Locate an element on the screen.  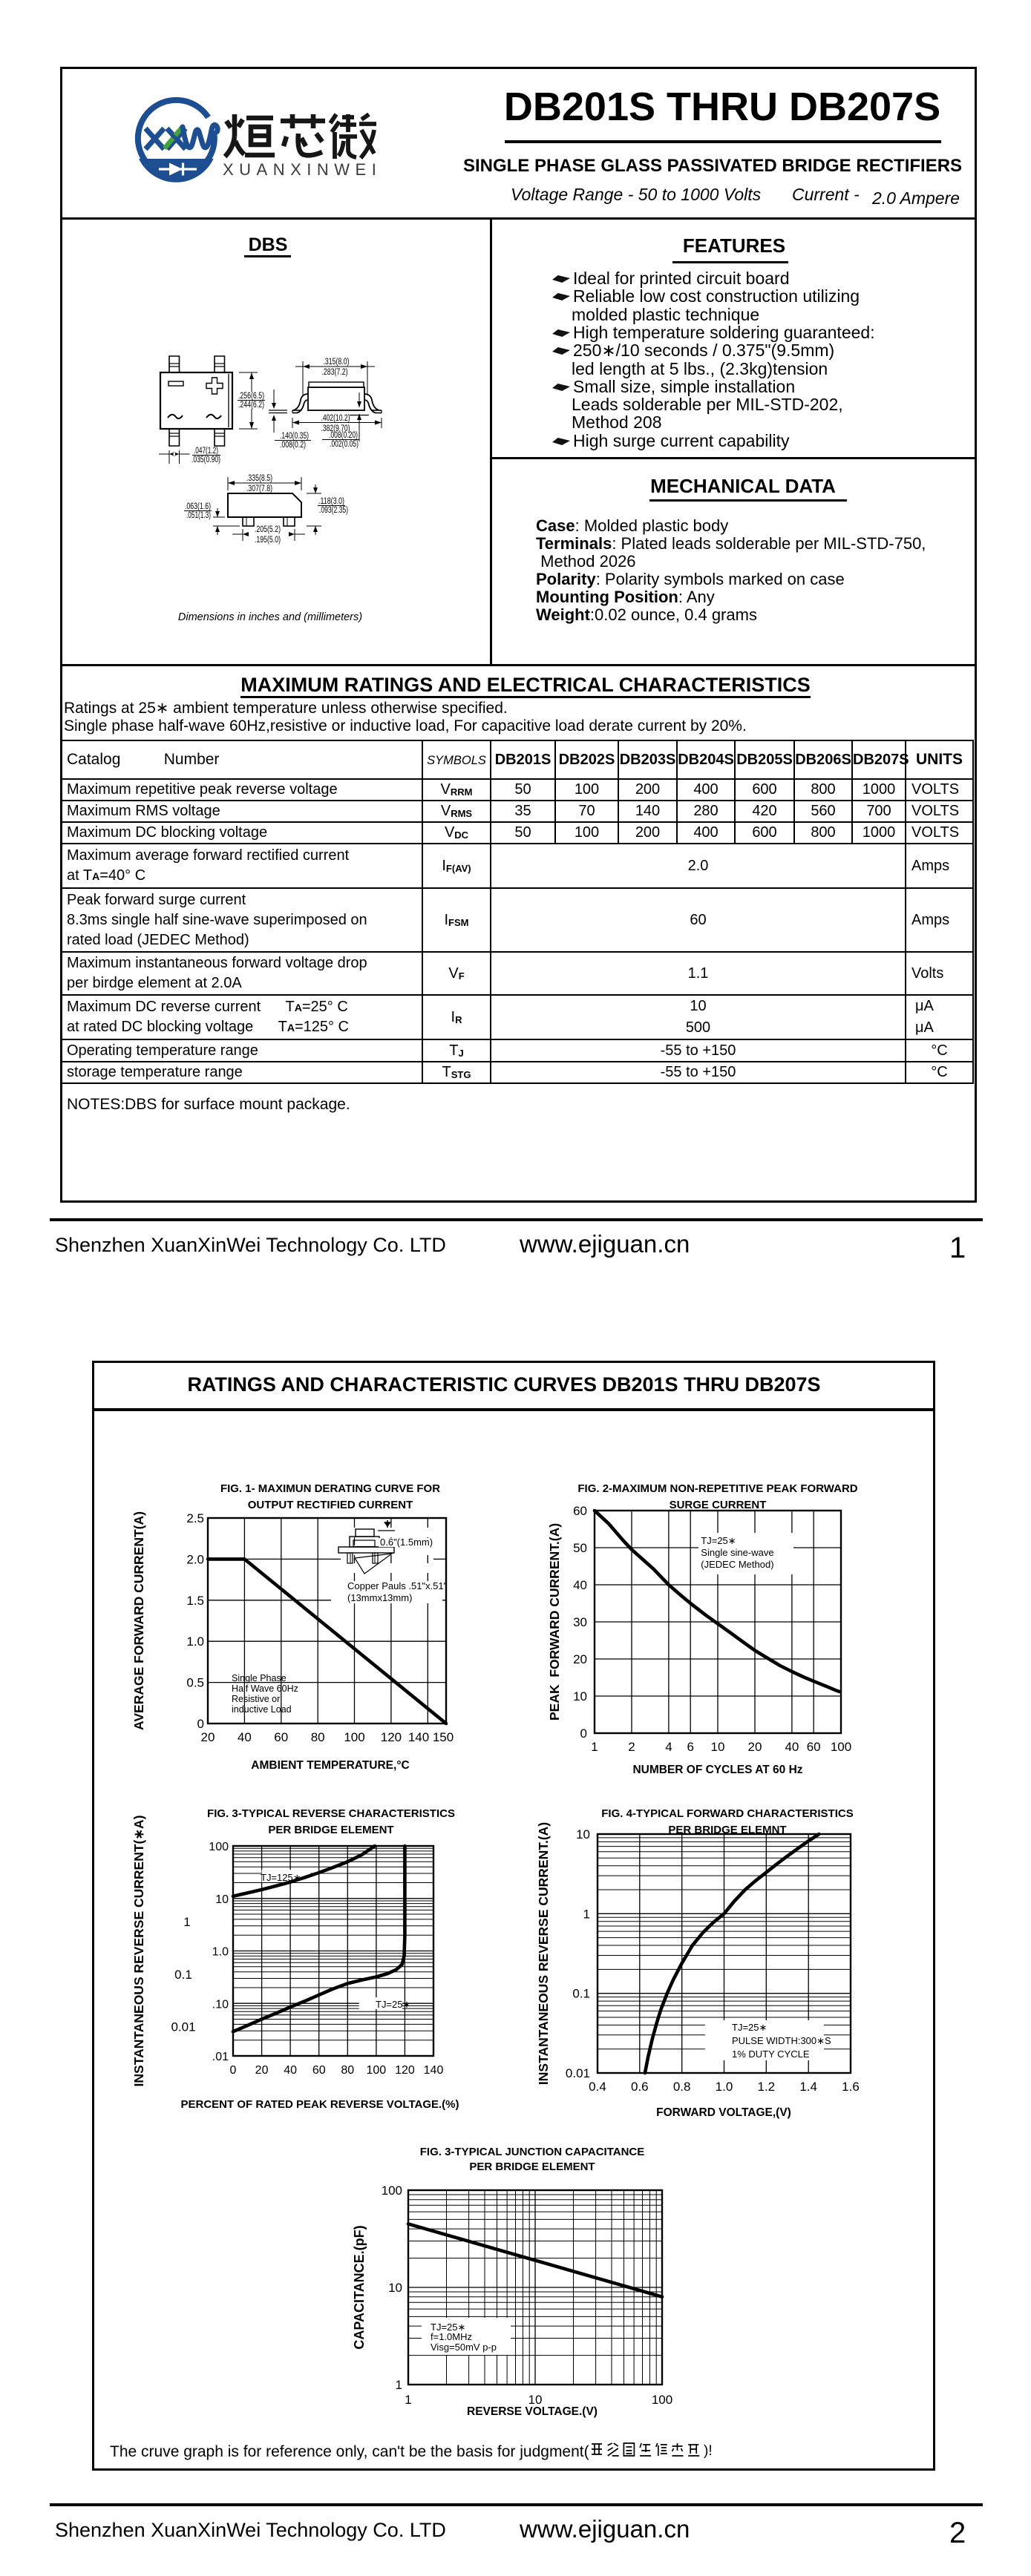
svg-text: .283(7.2) is located at coordinates (335, 372).